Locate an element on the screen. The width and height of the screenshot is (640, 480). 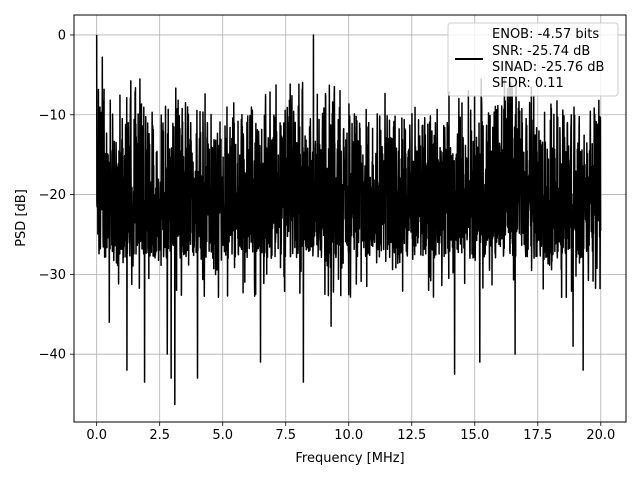
y-tick-label: −10 is located at coordinates (52, 115).